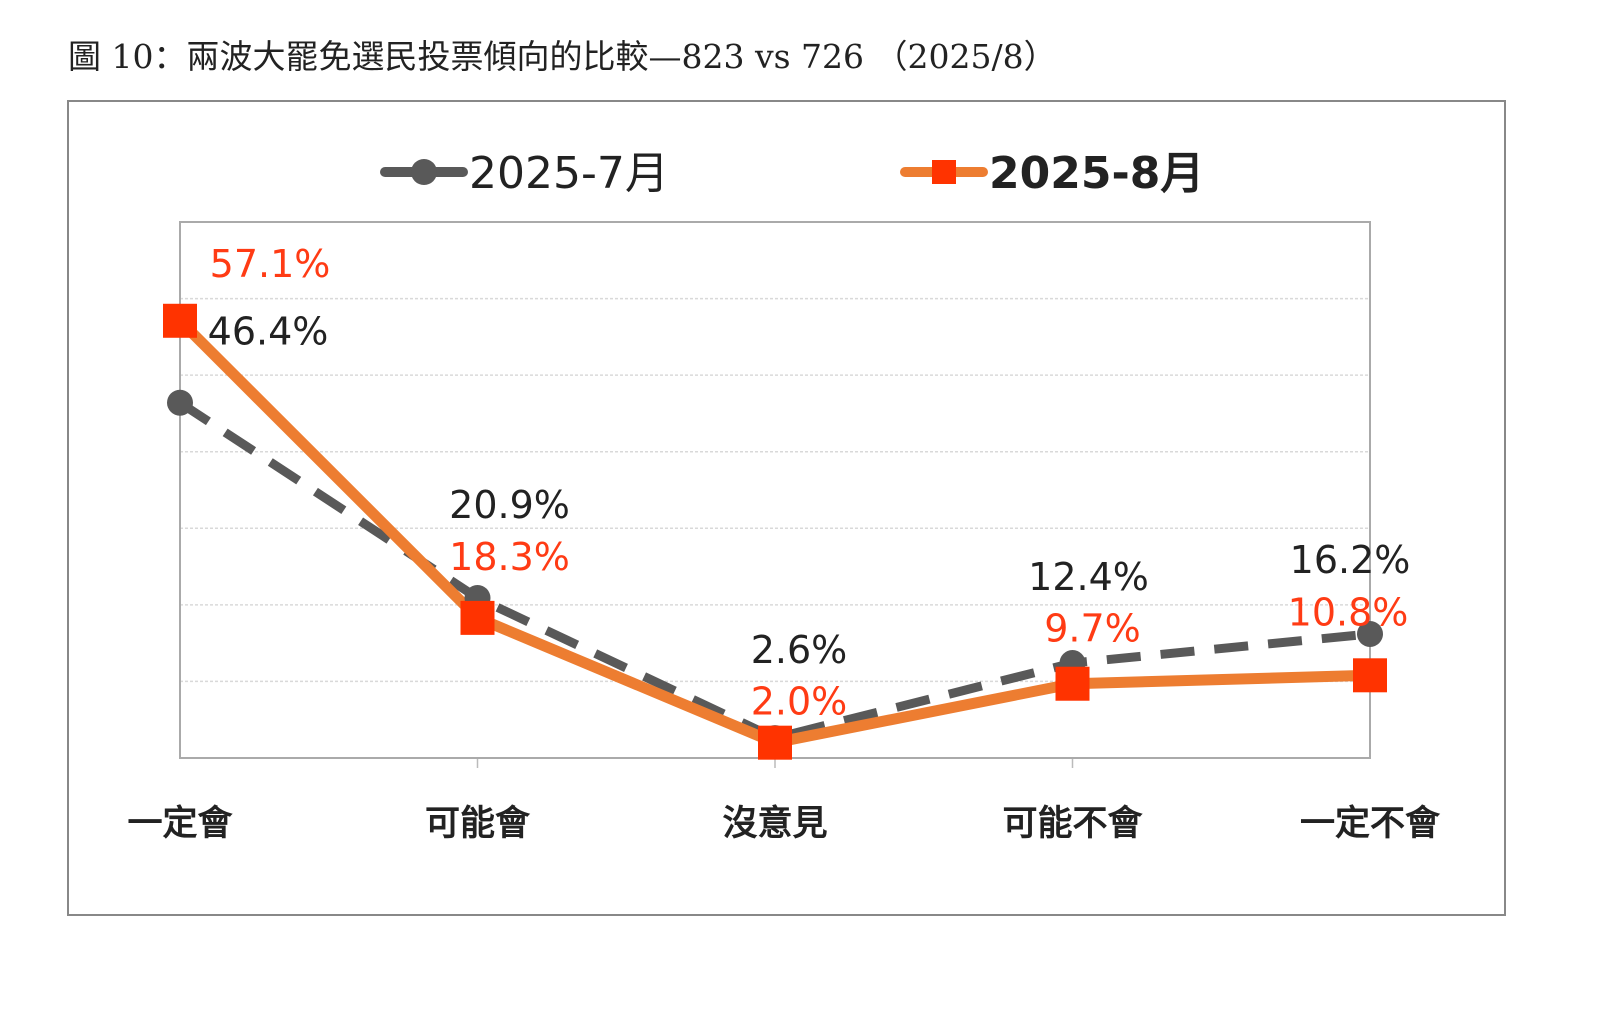 Image resolution: width=1610 pixels, height=1016 pixels. I want to click on data-label-july: 20.9%, so click(509, 505).